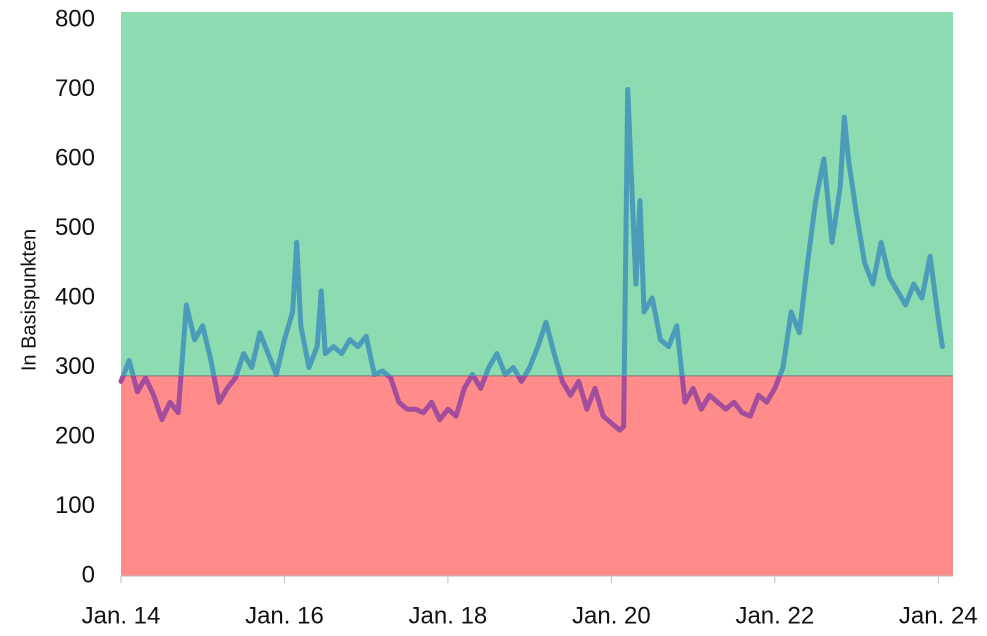 The width and height of the screenshot is (987, 636). Describe the element at coordinates (75, 505) in the screenshot. I see `y-tick-label: 100` at that location.